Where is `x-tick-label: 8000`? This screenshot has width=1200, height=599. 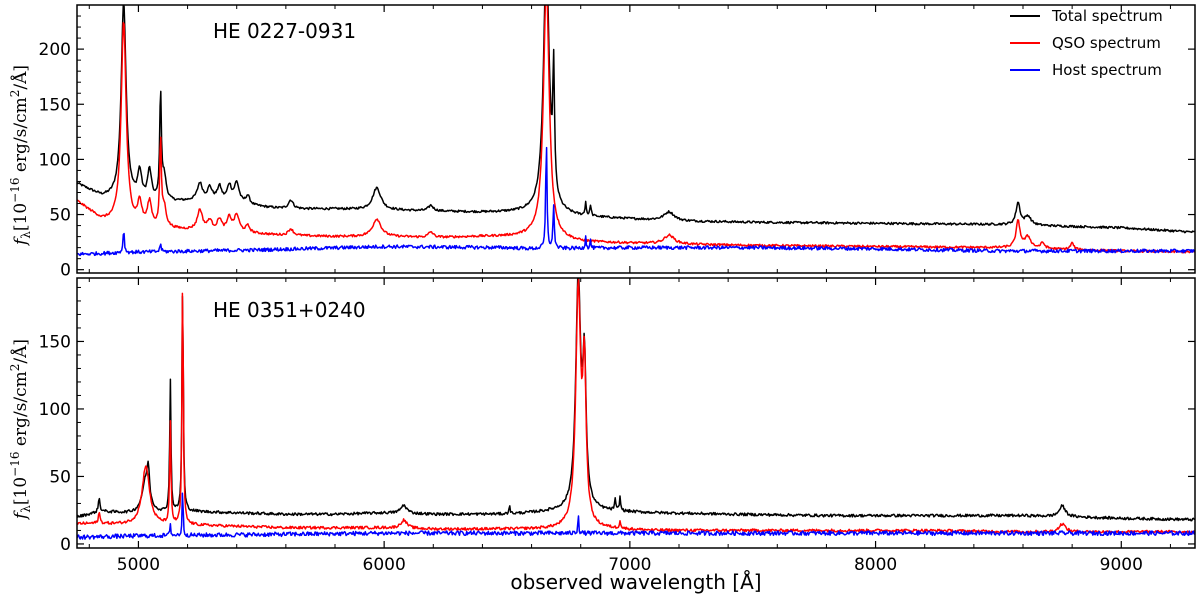
x-tick-label: 8000 is located at coordinates (875, 565).